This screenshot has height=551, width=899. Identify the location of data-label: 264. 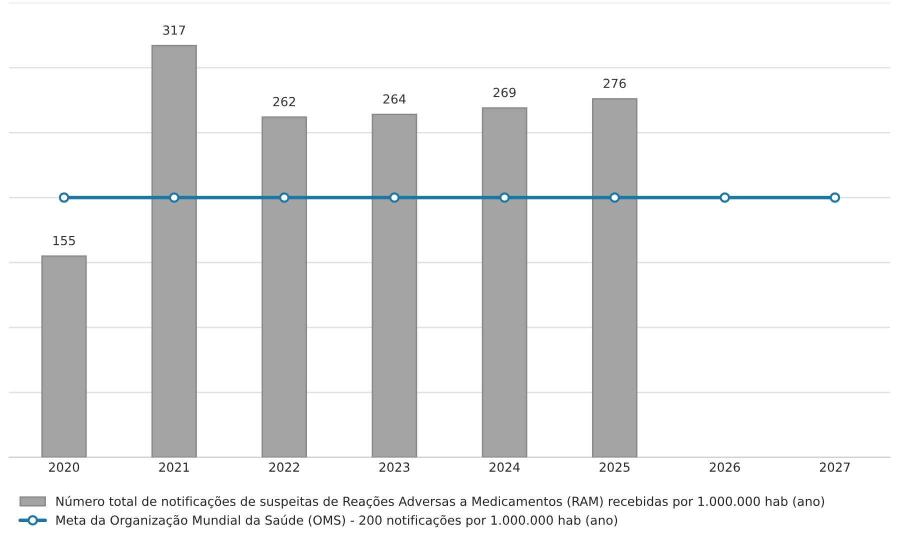
(394, 99).